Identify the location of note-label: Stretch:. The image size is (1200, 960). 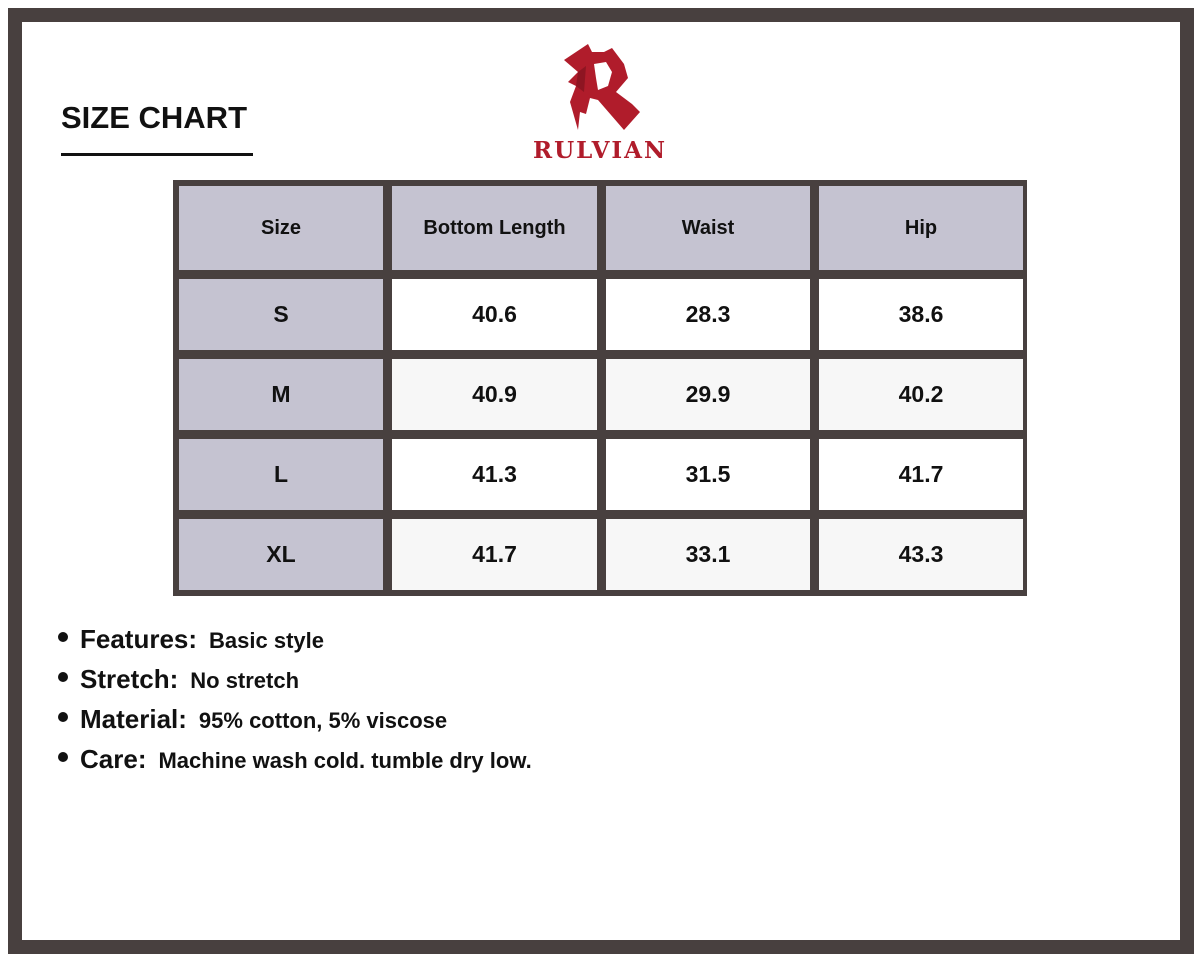
(129, 679).